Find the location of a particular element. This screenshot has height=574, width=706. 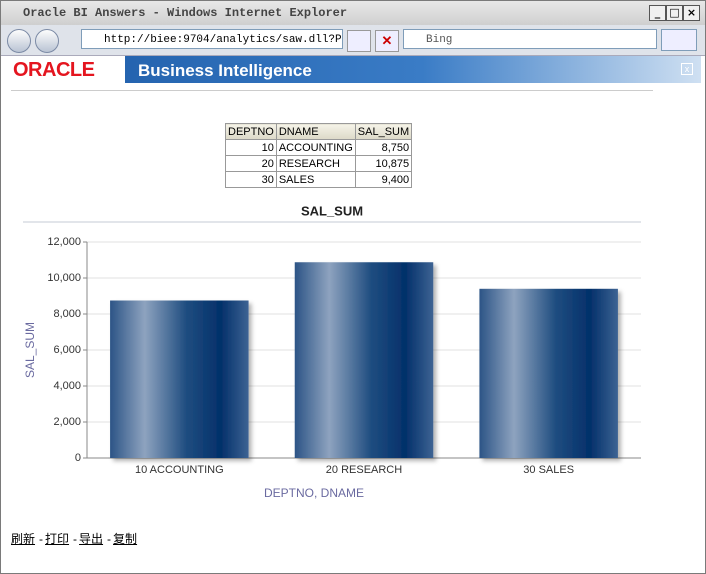

header-row: DEPTNO DNAME SAL_SUM is located at coordinates (319, 131).